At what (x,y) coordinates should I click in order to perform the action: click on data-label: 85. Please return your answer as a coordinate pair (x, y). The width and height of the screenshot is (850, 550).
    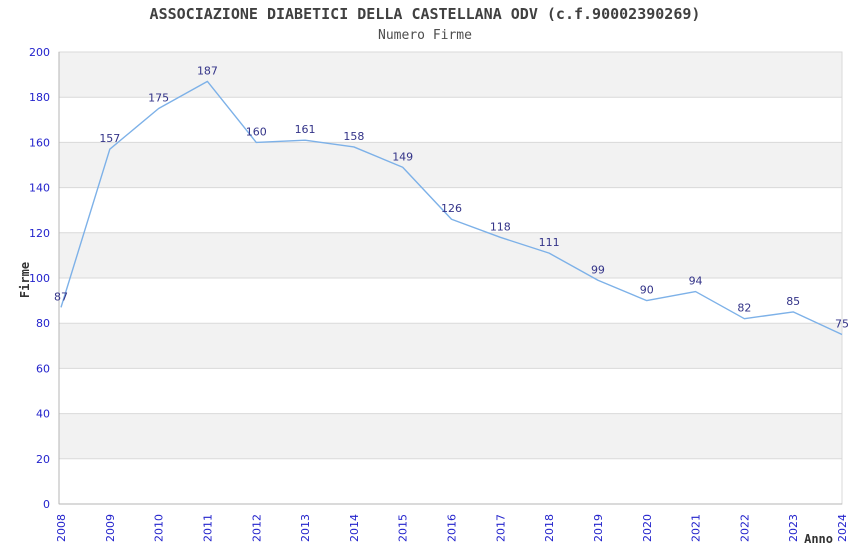
    Looking at the image, I should click on (793, 301).